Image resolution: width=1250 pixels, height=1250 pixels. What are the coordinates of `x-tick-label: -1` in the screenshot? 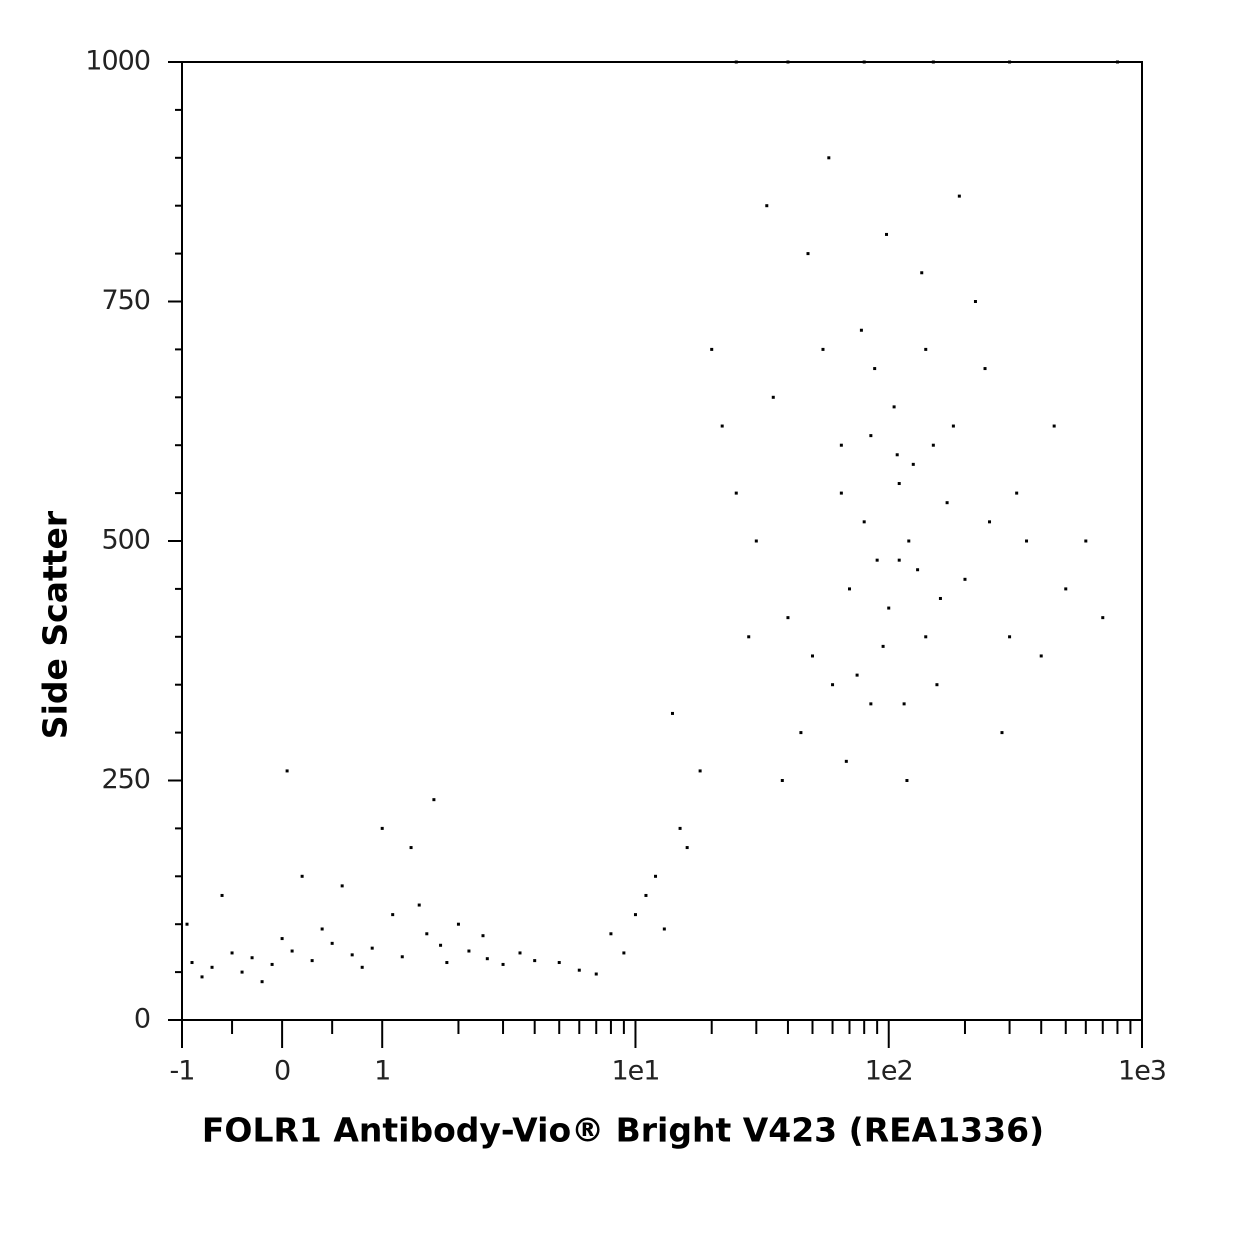 It's located at (182, 1071).